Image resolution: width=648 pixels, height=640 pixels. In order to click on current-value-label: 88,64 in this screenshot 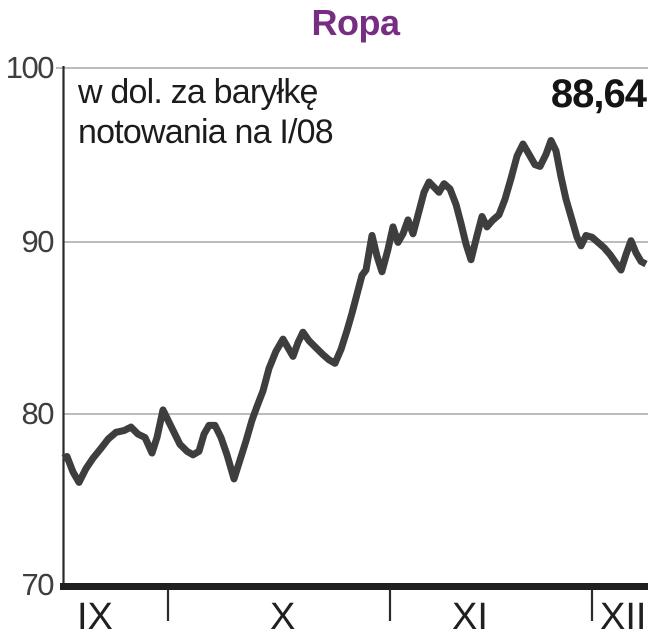, I will do `click(598, 94)`.